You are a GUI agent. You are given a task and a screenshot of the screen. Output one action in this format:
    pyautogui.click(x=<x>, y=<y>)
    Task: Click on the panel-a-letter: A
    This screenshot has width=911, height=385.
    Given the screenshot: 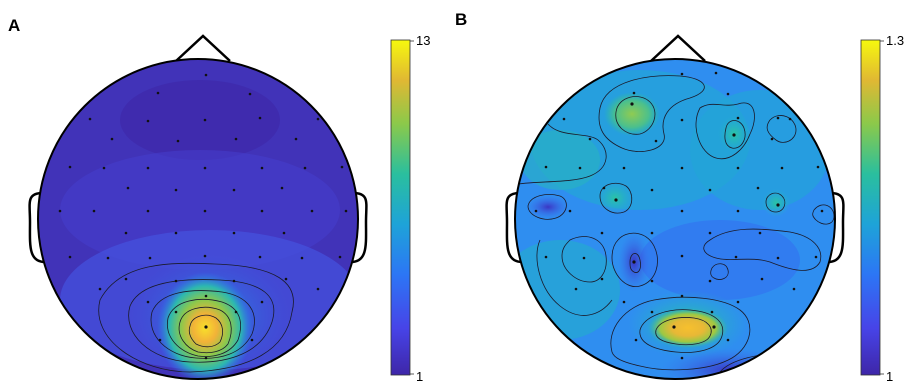 What is the action you would take?
    pyautogui.click(x=14, y=25)
    